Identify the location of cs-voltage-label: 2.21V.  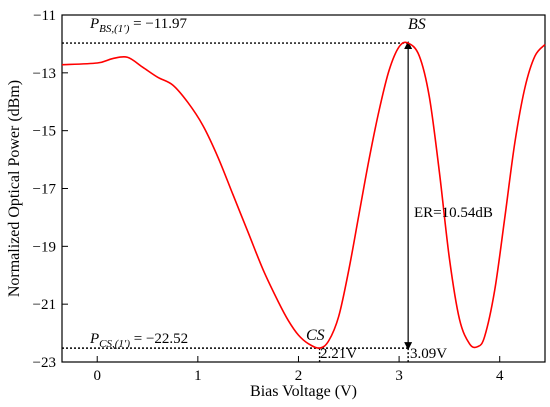
(338, 354).